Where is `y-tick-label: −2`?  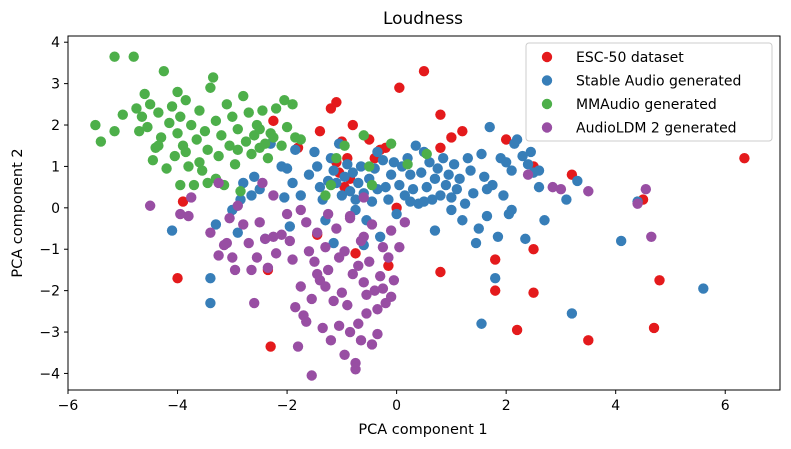 y-tick-label: −2 is located at coordinates (49, 292).